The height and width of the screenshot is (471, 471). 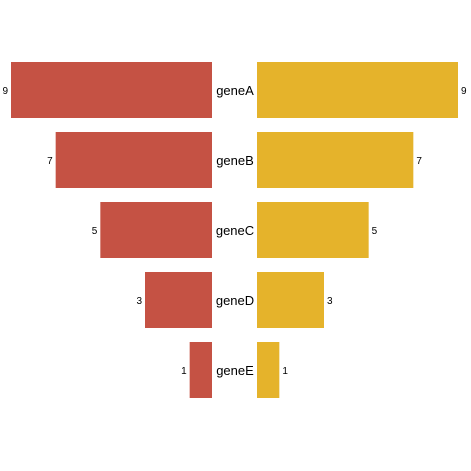 I want to click on category-label-geneA: geneA, so click(x=235, y=90).